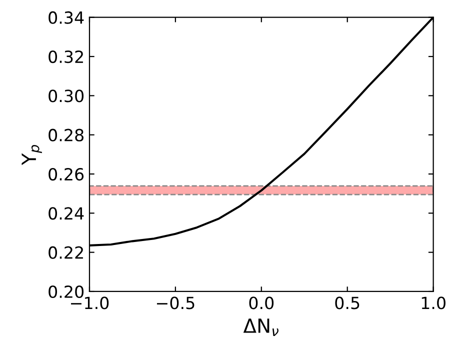 The width and height of the screenshot is (471, 347). Describe the element at coordinates (66, 135) in the screenshot. I see `y-tick-label: 0.28` at that location.